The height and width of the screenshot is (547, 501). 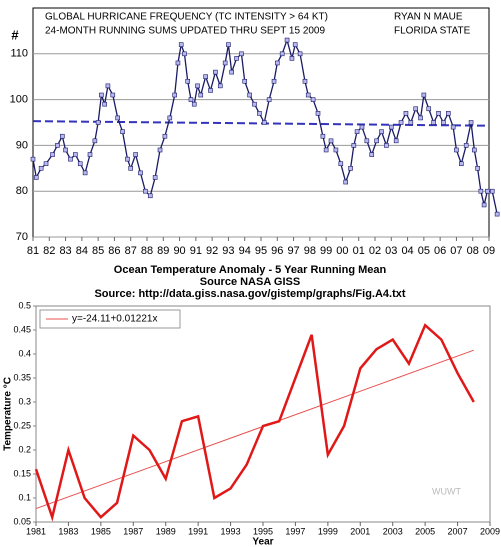 What do you see at coordinates (391, 251) in the screenshot?
I see `x-tick-label: 03` at bounding box center [391, 251].